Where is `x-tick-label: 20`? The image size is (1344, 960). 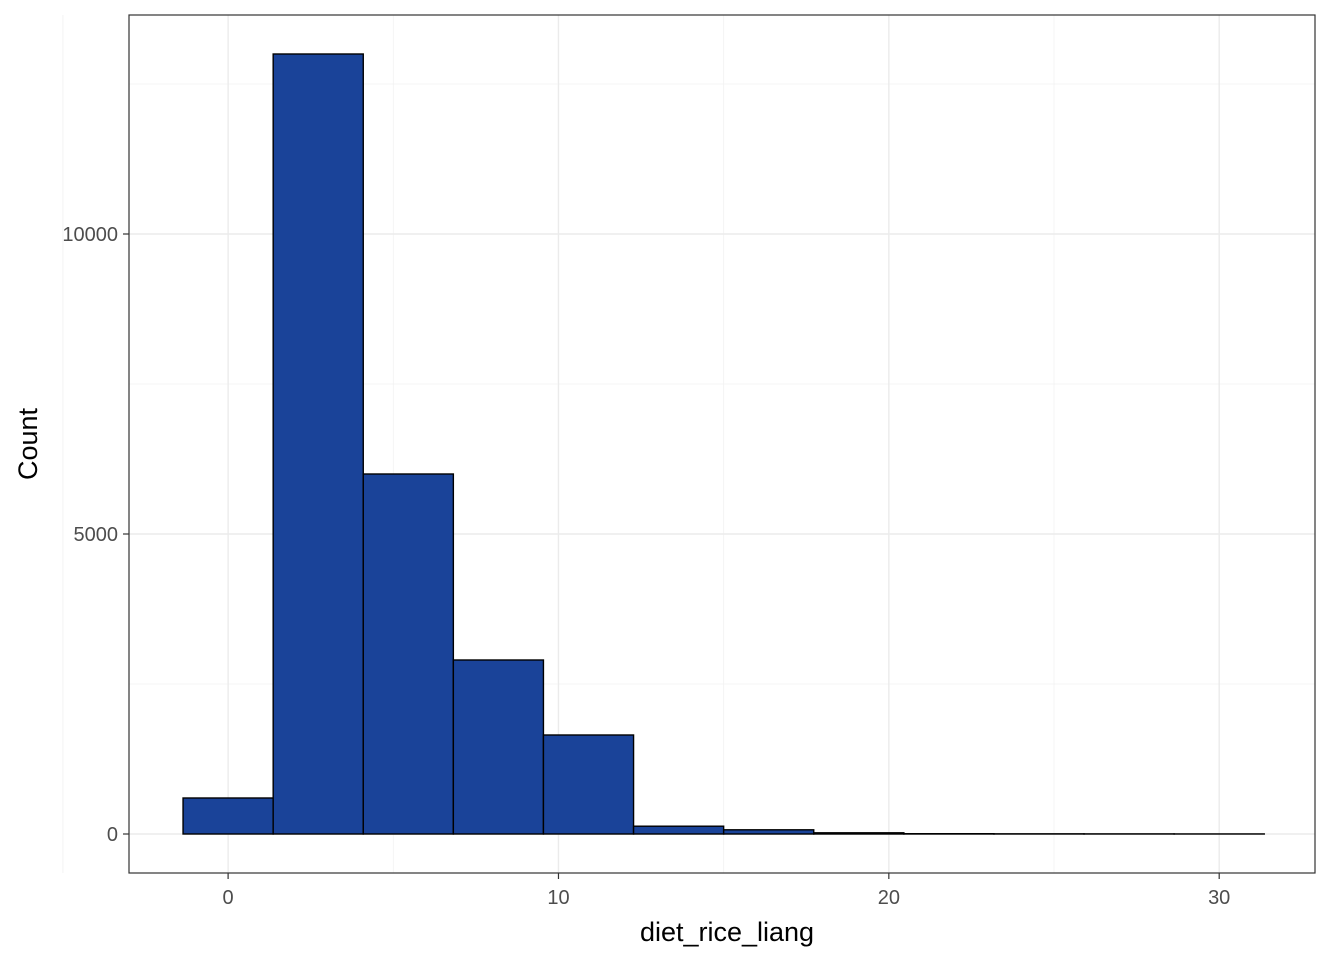 x-tick-label: 20 is located at coordinates (889, 898).